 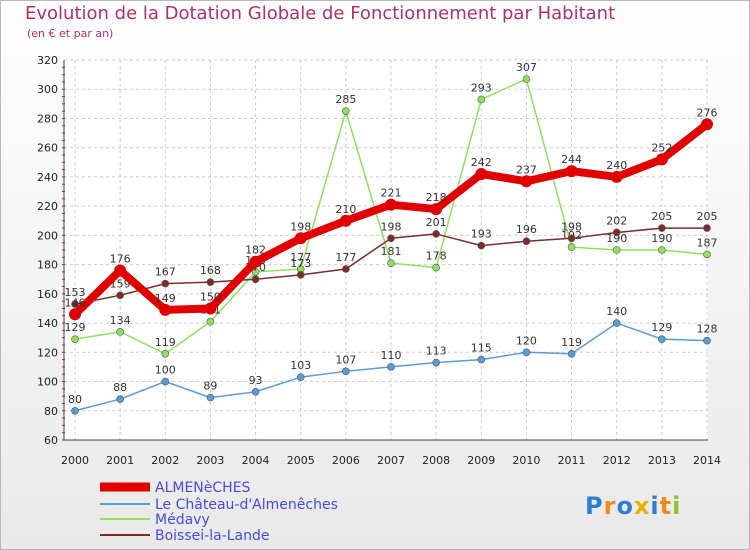 I want to click on data-label: 119, so click(x=571, y=342).